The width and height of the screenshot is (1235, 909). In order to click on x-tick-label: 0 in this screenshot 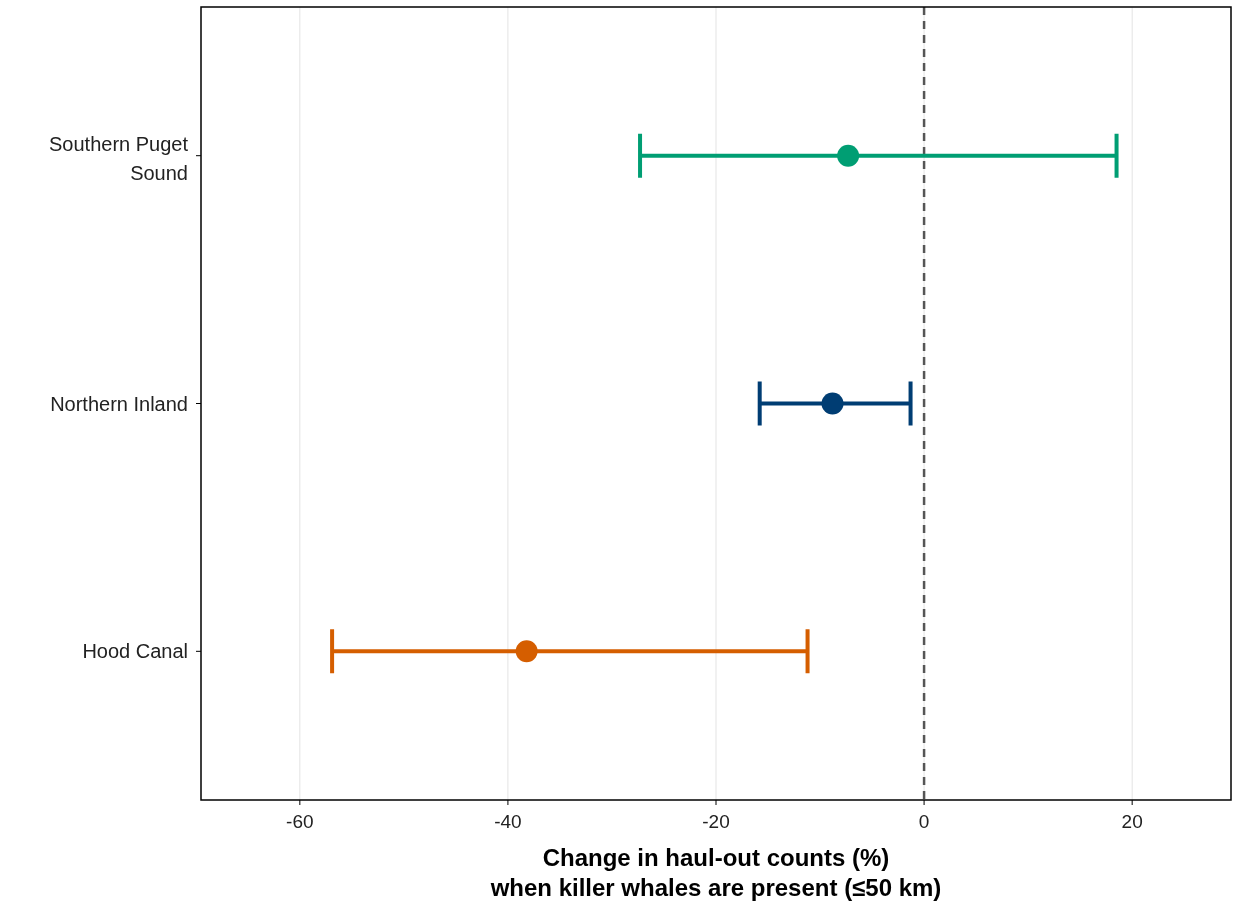, I will do `click(924, 821)`.